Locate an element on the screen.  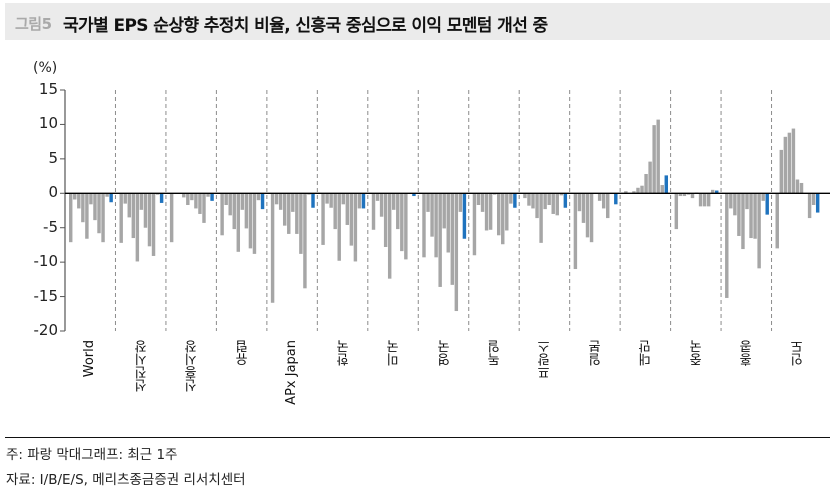
x-axis-label: 인도 is located at coordinates (798, 353).